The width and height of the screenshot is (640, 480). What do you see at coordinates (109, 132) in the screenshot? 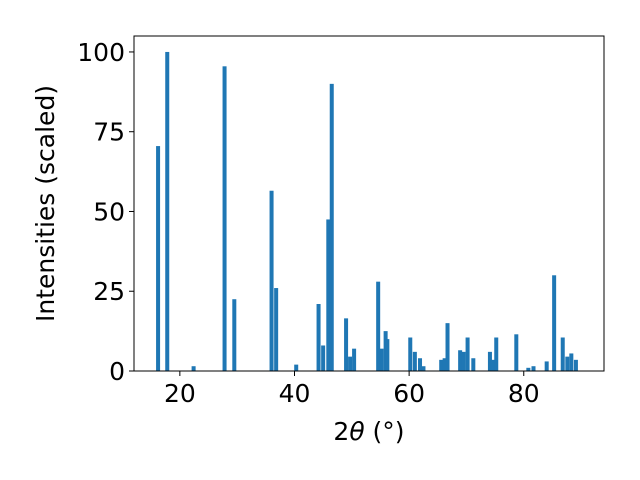
I see `y-tick-label: 75` at bounding box center [109, 132].